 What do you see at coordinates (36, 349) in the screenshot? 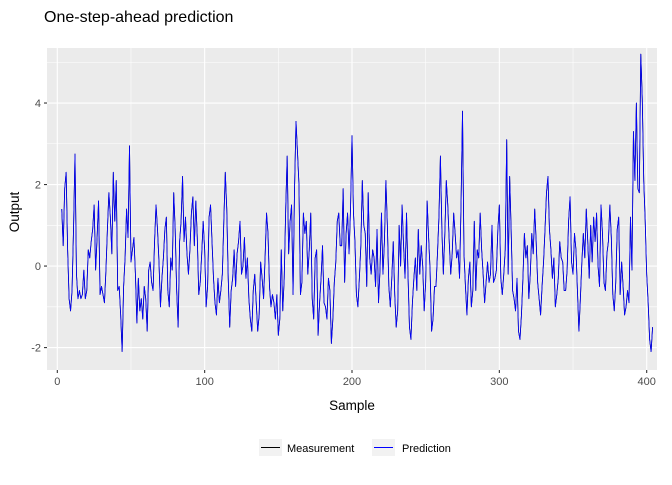
I see `y-tick-label: -2` at bounding box center [36, 349].